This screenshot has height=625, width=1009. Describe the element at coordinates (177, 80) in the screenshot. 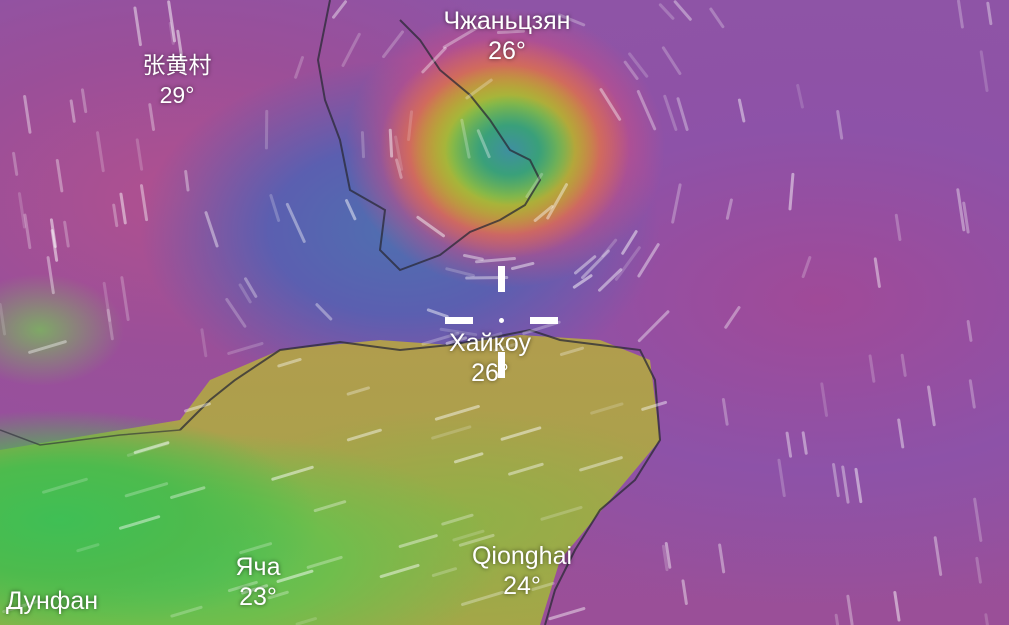

I see `city-label-zhanghuangcun: 张黄村 29°` at that location.